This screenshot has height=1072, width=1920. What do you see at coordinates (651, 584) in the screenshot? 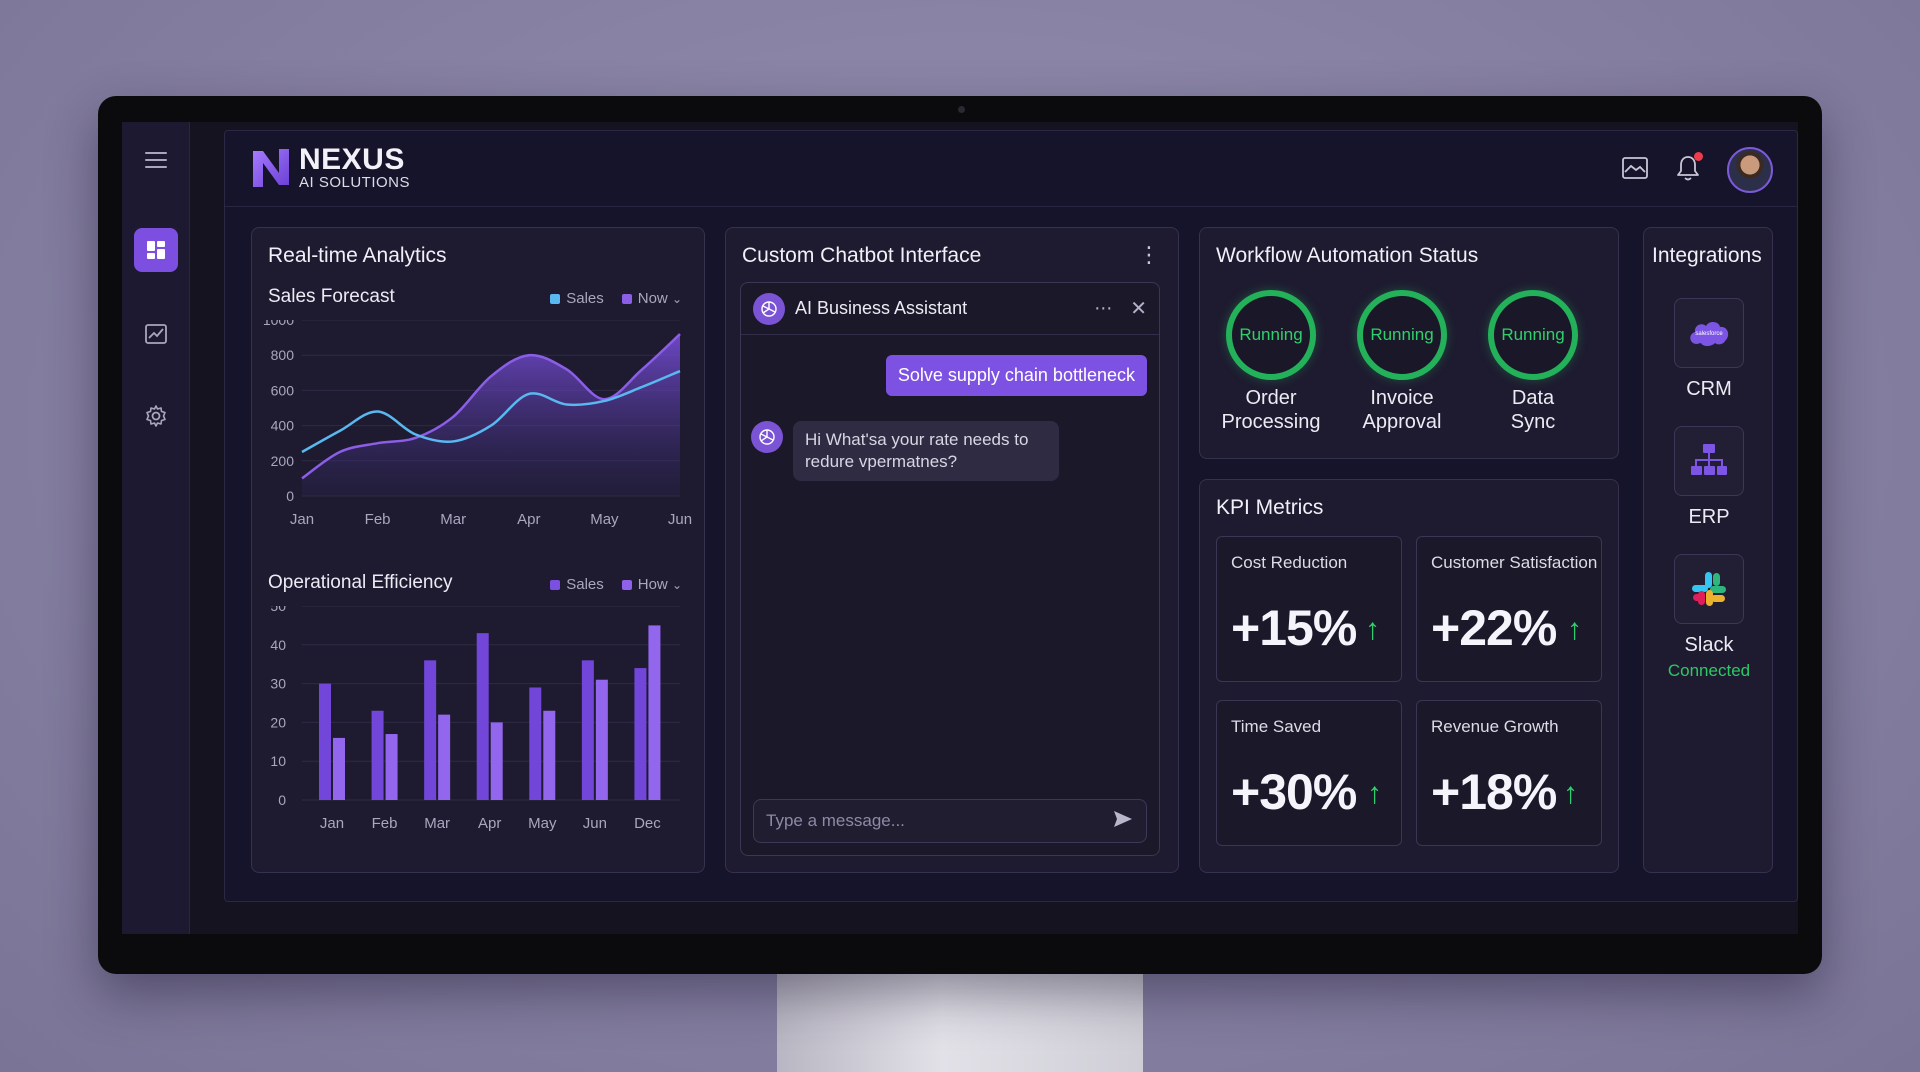
I see `legend-item-how: How ⌄` at bounding box center [651, 584].